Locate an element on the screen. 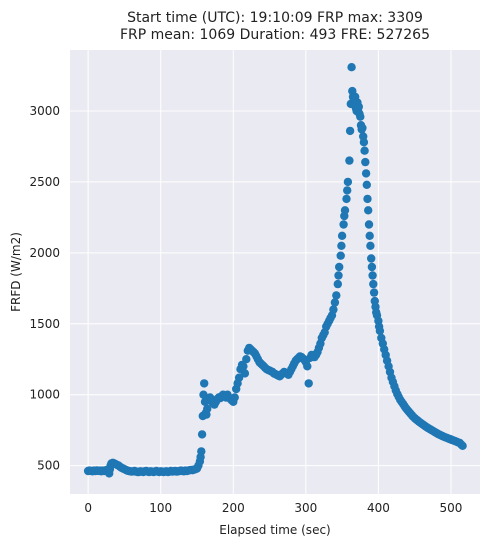 The height and width of the screenshot is (547, 490). x-tick-label: 500 is located at coordinates (451, 508).